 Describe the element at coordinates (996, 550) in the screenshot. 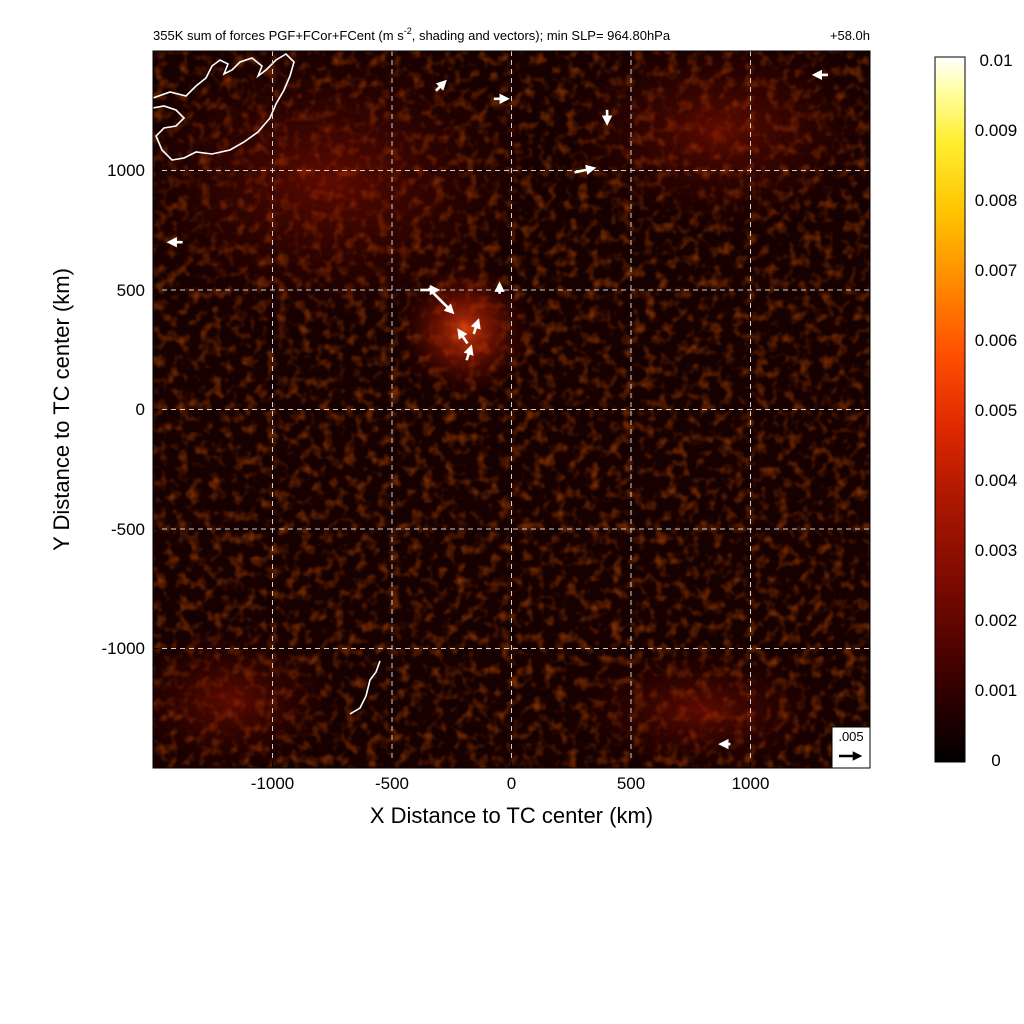

I see `colorbar-tick-label: 0.003` at that location.